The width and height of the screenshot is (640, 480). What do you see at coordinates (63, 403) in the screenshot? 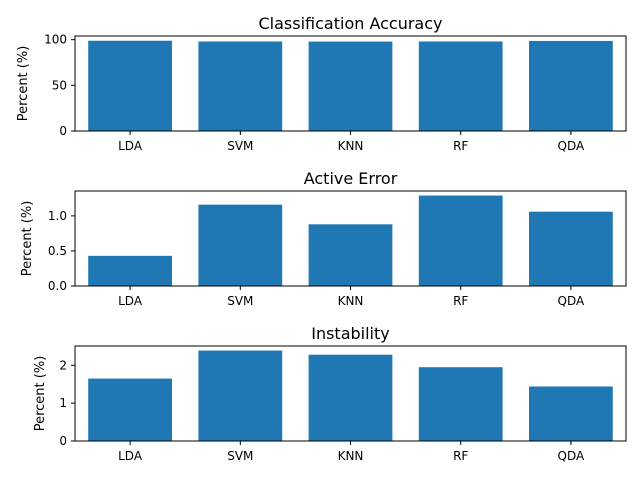
I see `y-tick-label: 1` at bounding box center [63, 403].